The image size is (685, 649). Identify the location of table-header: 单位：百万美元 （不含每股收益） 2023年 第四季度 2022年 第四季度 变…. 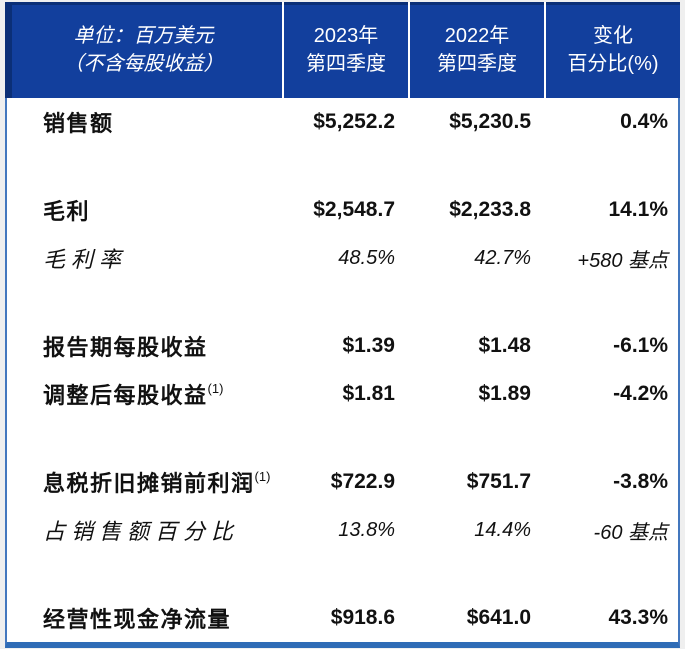
(342, 50).